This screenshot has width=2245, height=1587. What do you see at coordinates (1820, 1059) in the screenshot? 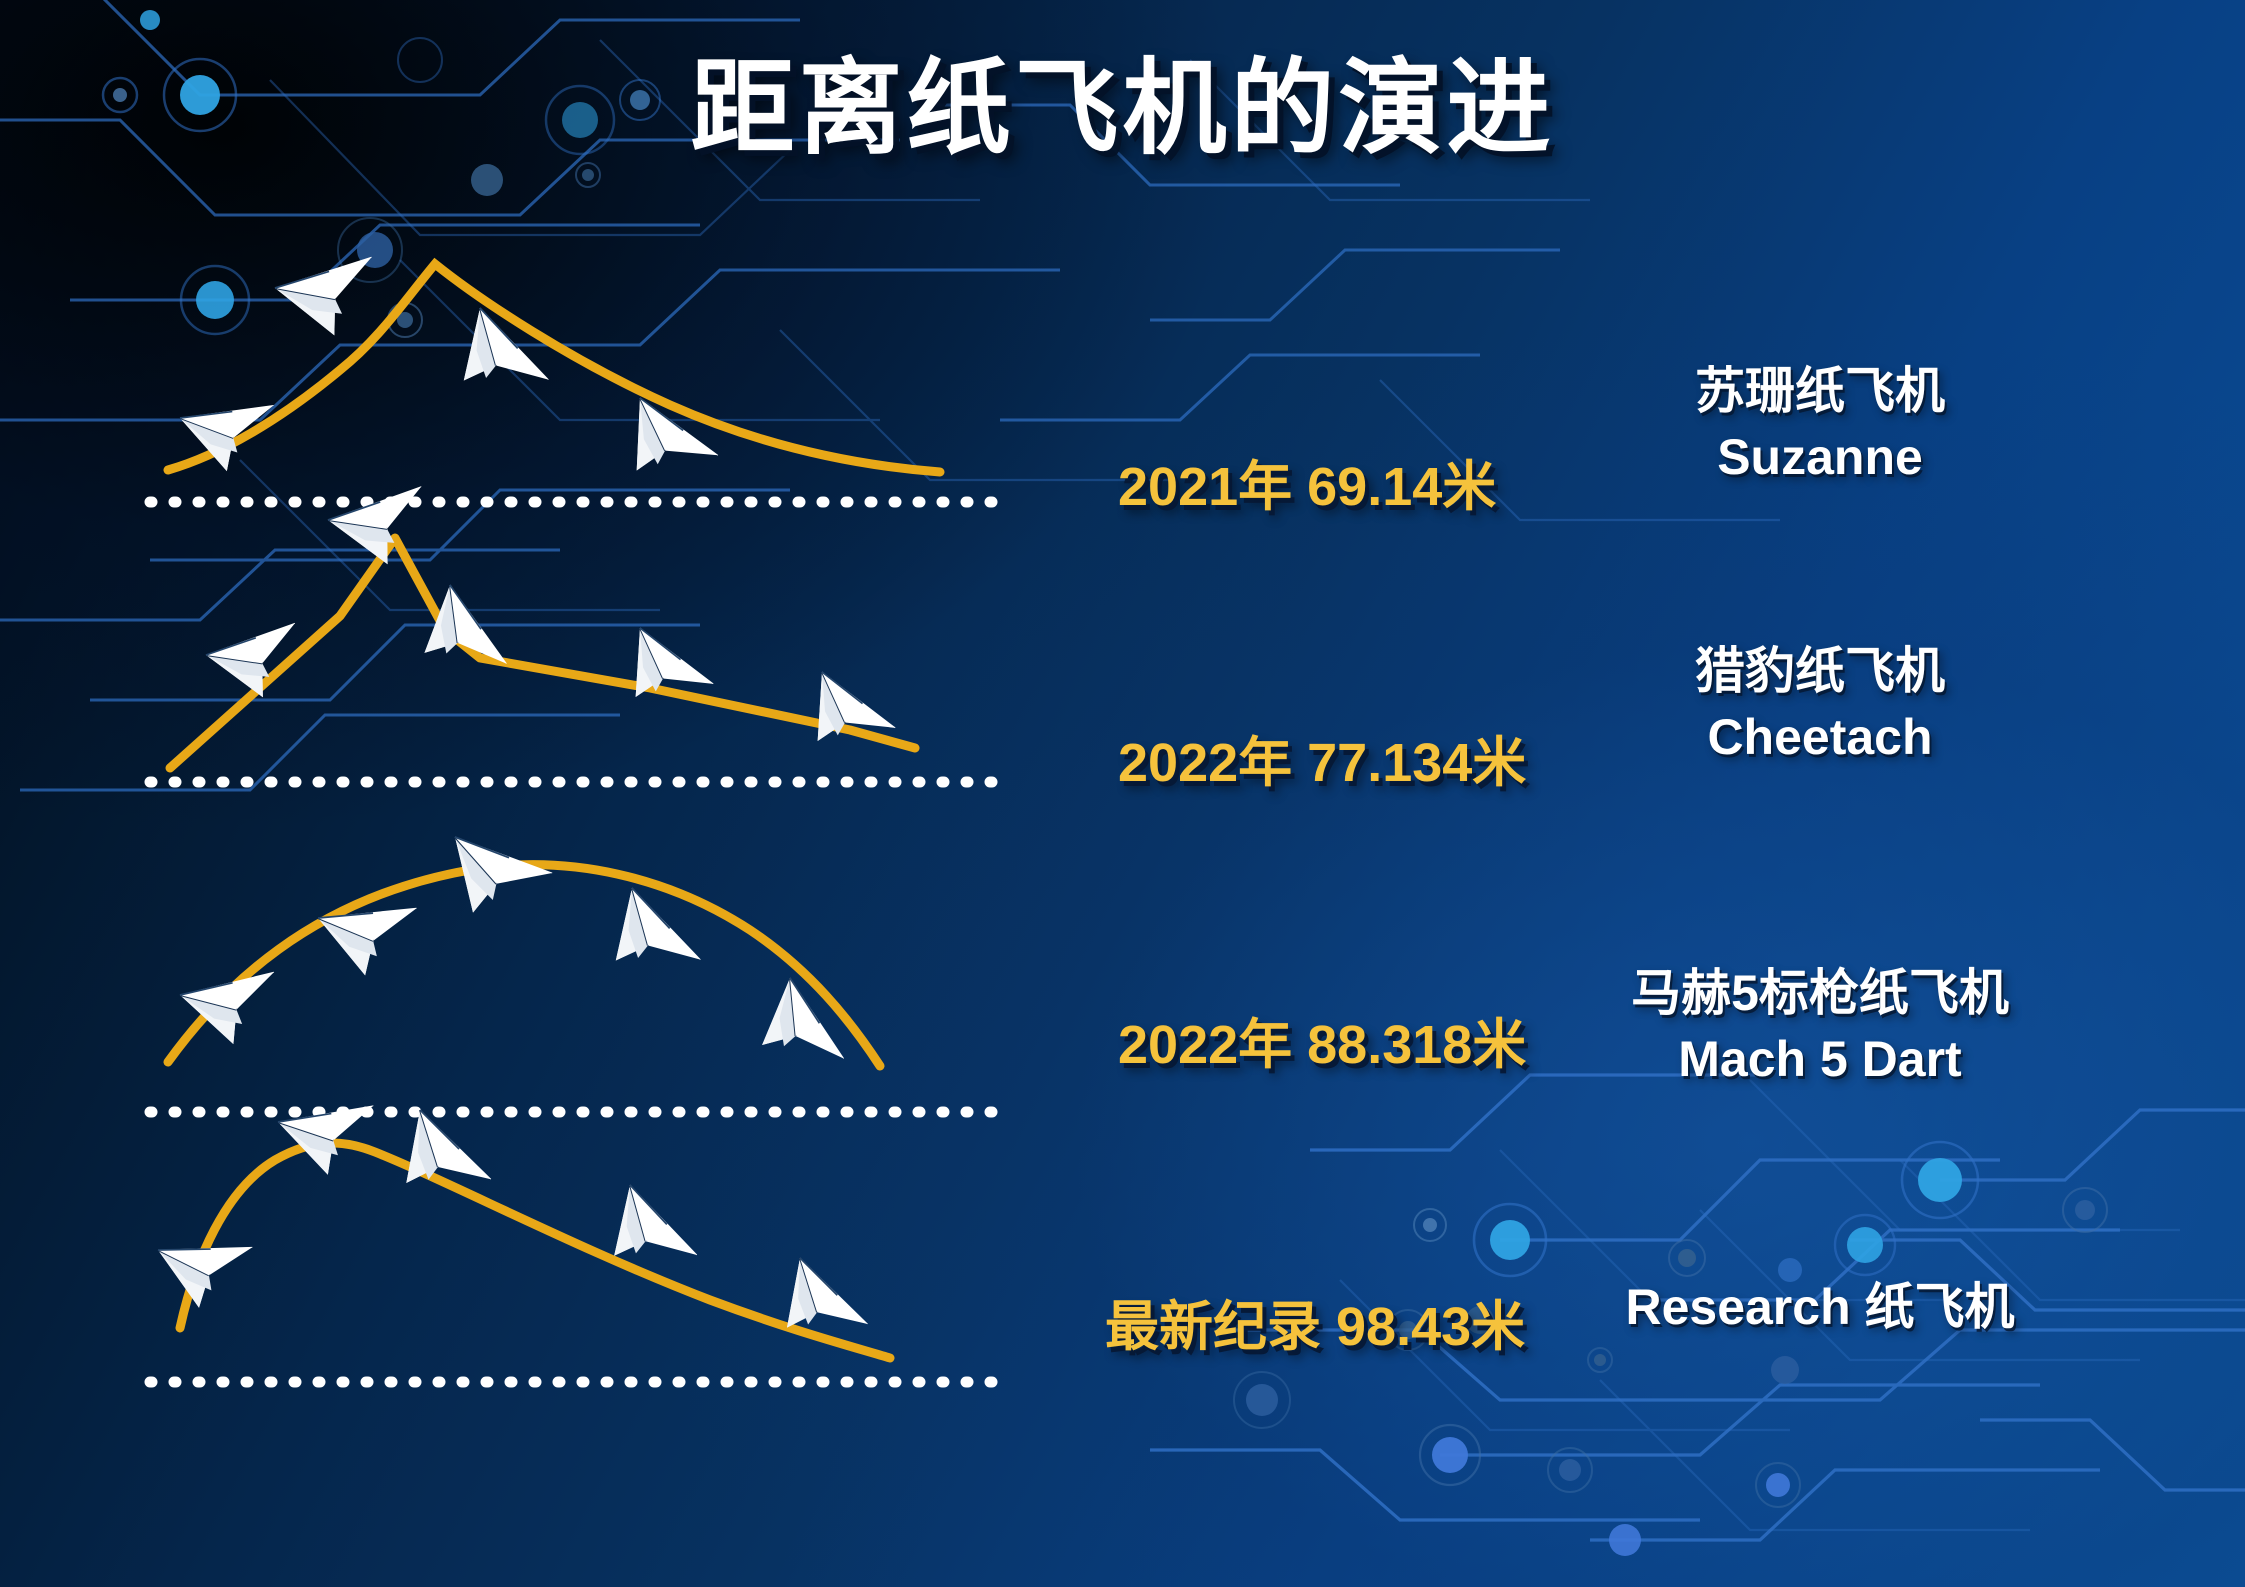
I see `plane-name-en-3: Mach 5 Dart` at bounding box center [1820, 1059].